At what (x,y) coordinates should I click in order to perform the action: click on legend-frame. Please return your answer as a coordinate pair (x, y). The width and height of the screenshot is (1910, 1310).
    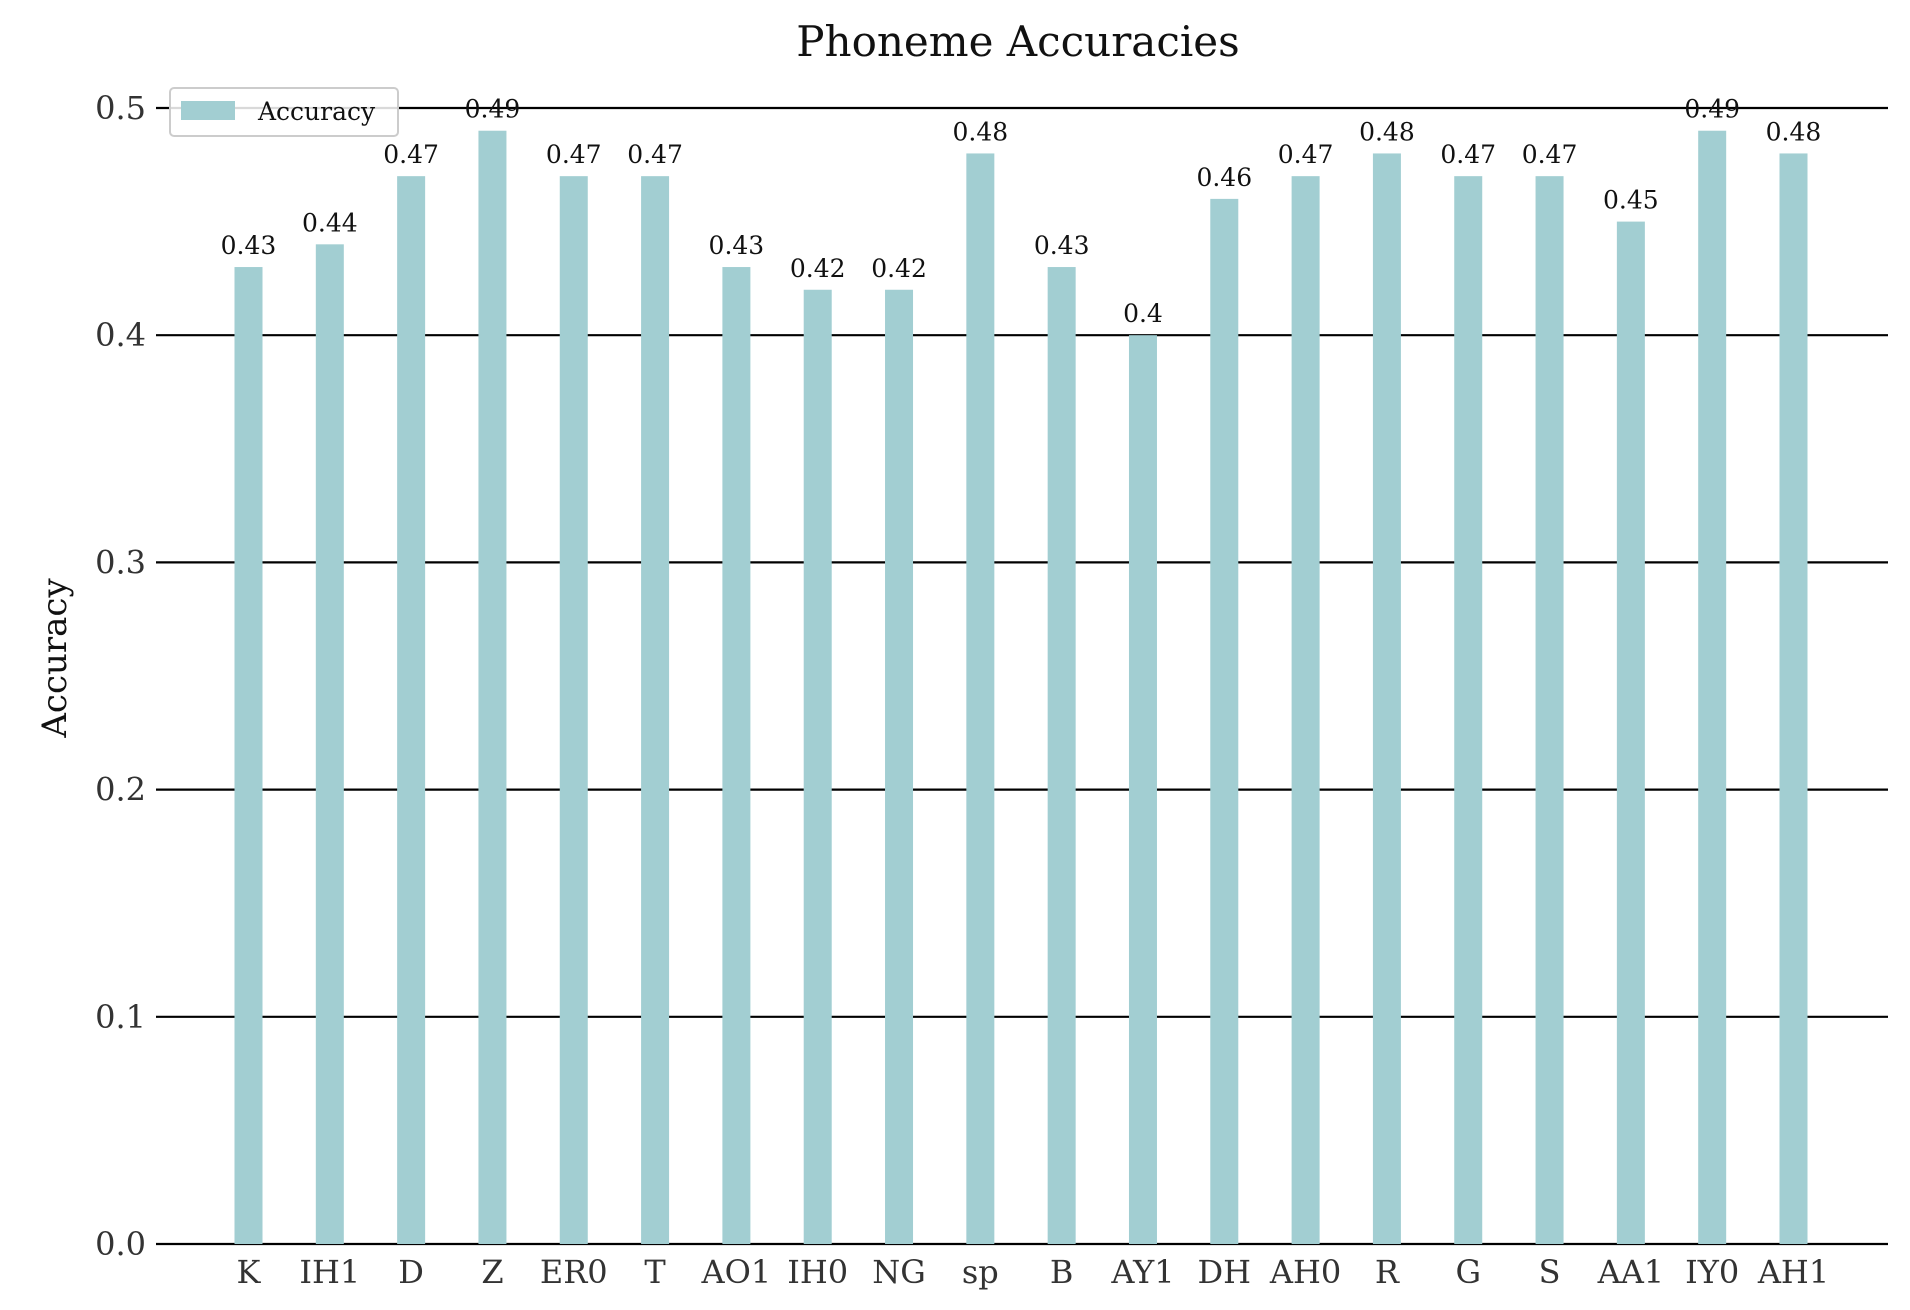
    Looking at the image, I should click on (284, 112).